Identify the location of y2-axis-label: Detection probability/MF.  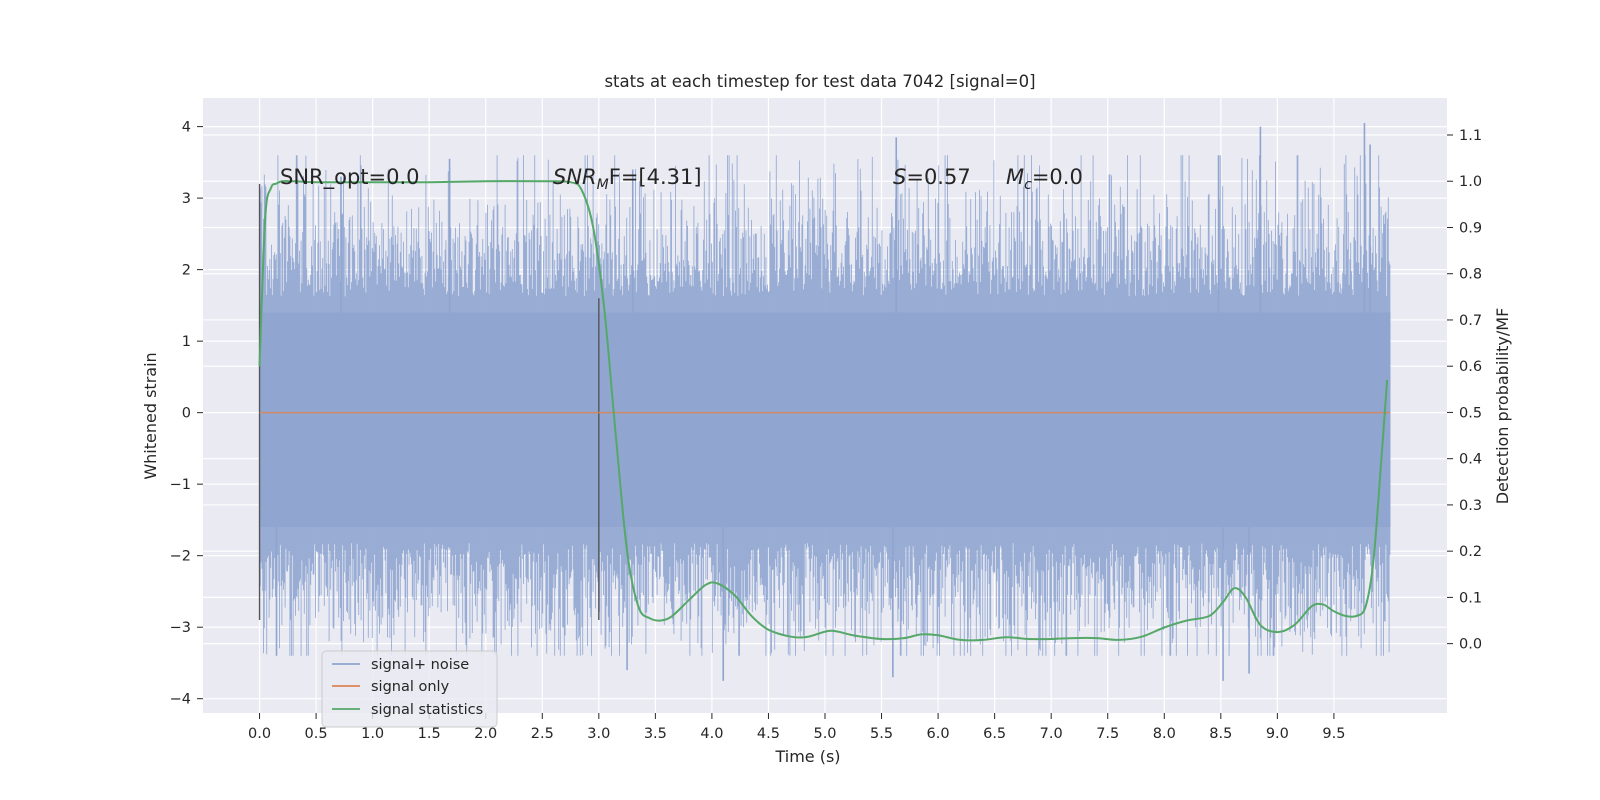
(1502, 406).